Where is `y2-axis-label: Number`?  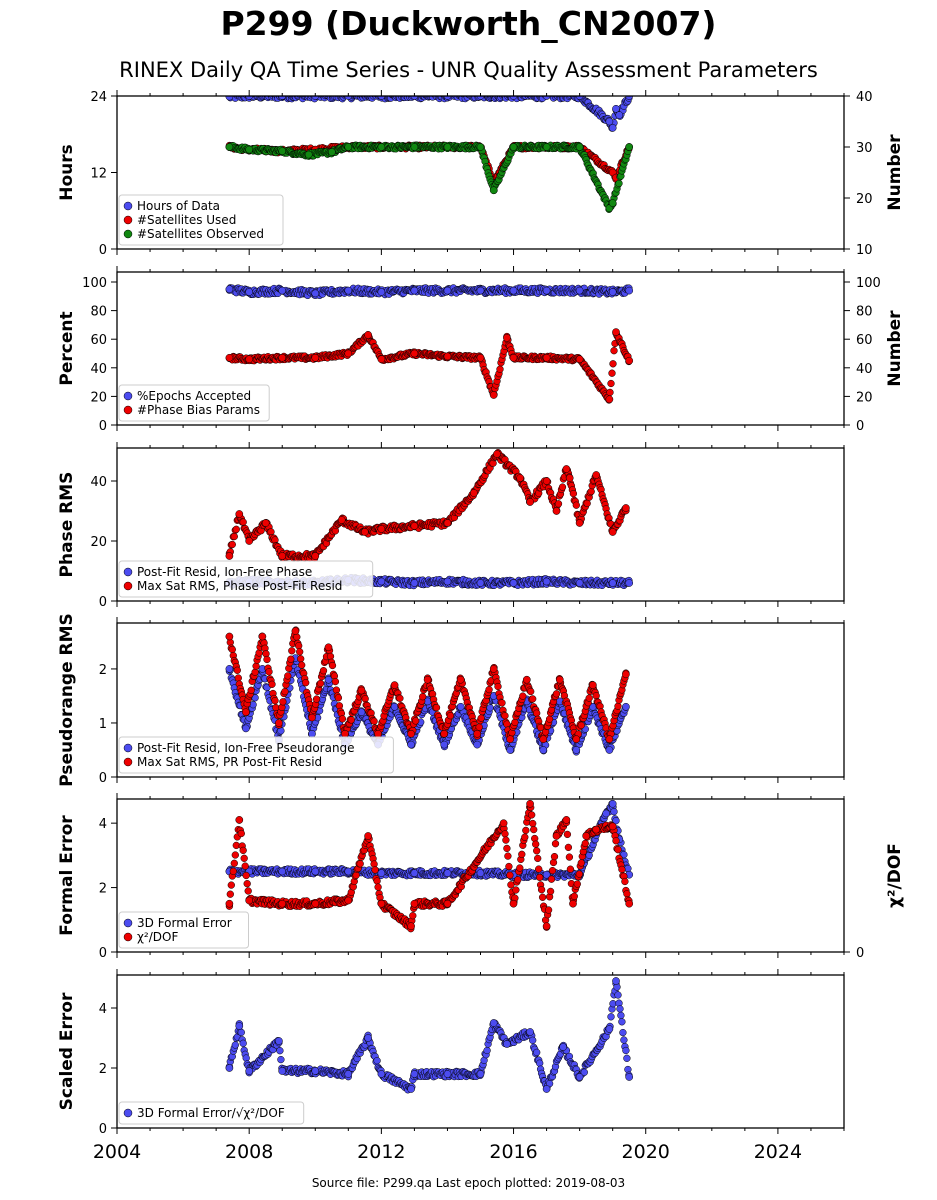 y2-axis-label: Number is located at coordinates (895, 172).